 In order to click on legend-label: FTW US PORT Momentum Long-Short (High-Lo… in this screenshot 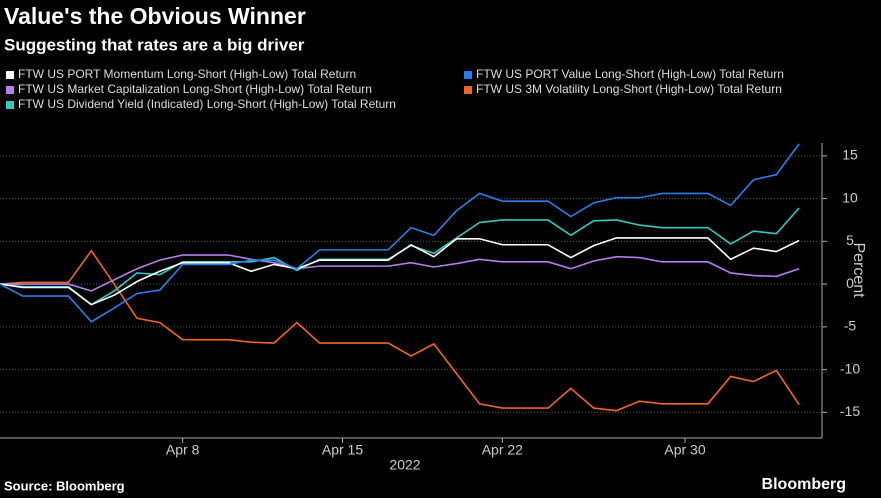, I will do `click(187, 74)`.